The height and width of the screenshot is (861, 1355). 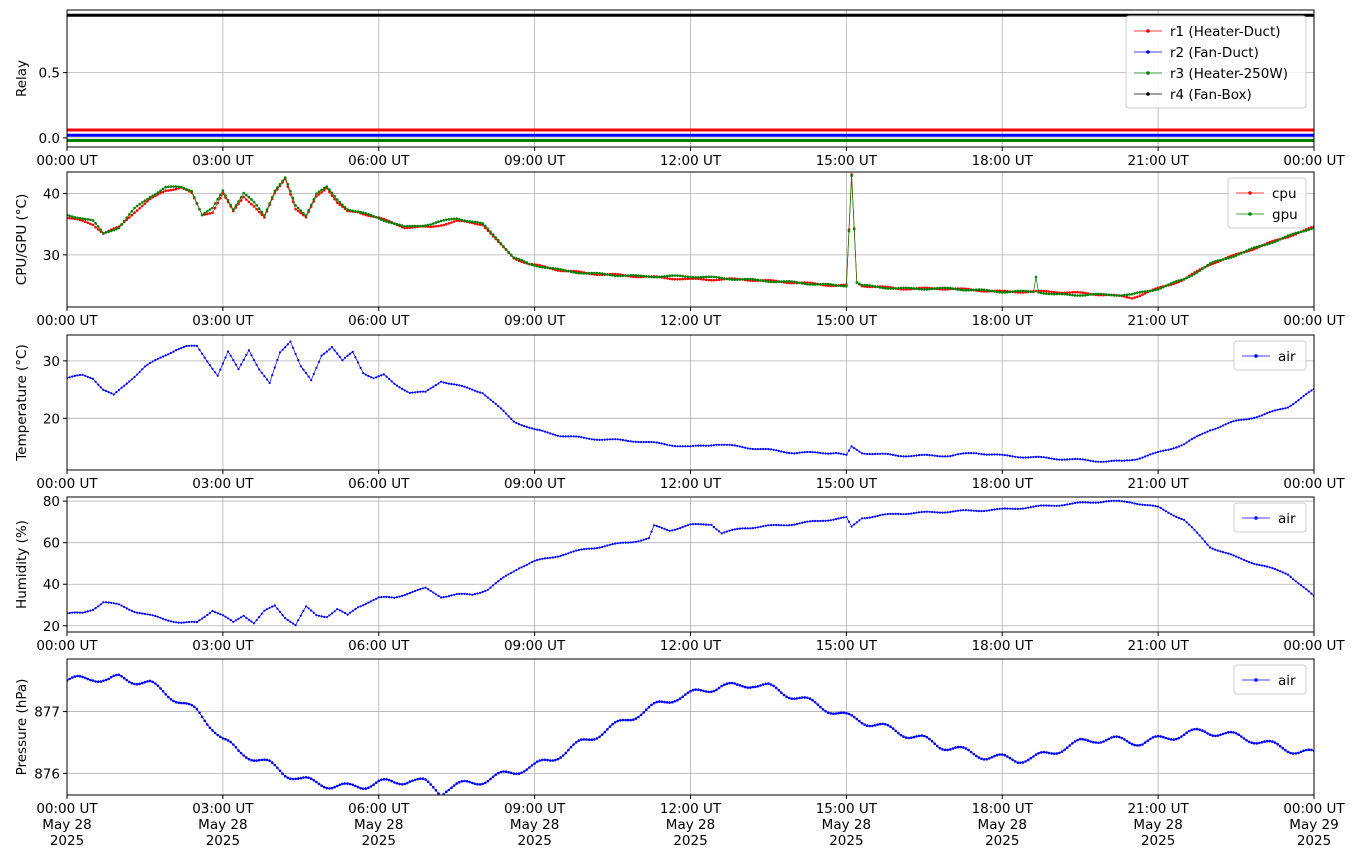 I want to click on grid, so click(x=690, y=402).